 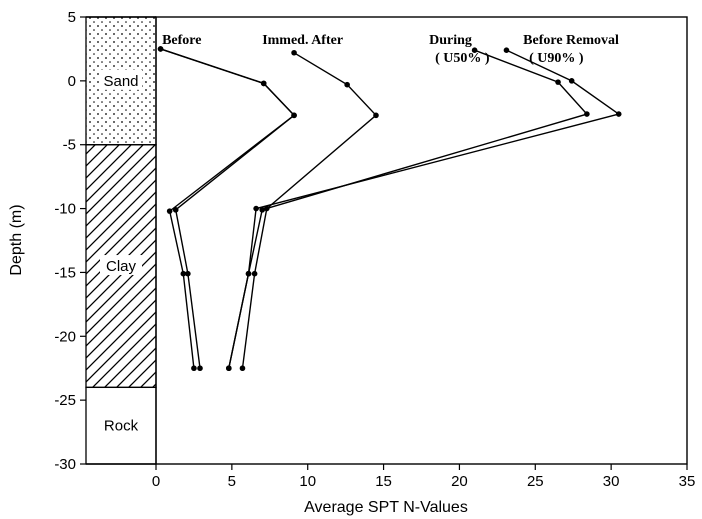 I want to click on series-line-before, so click(x=228, y=208).